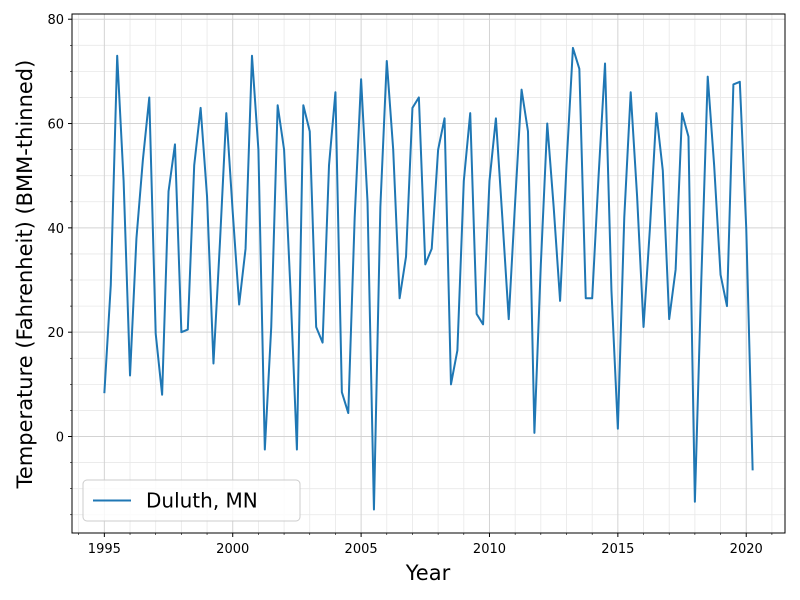  What do you see at coordinates (25, 275) in the screenshot?
I see `y-axis-label: Temperature (Fahrenheit) (BMM-thinned)` at bounding box center [25, 275].